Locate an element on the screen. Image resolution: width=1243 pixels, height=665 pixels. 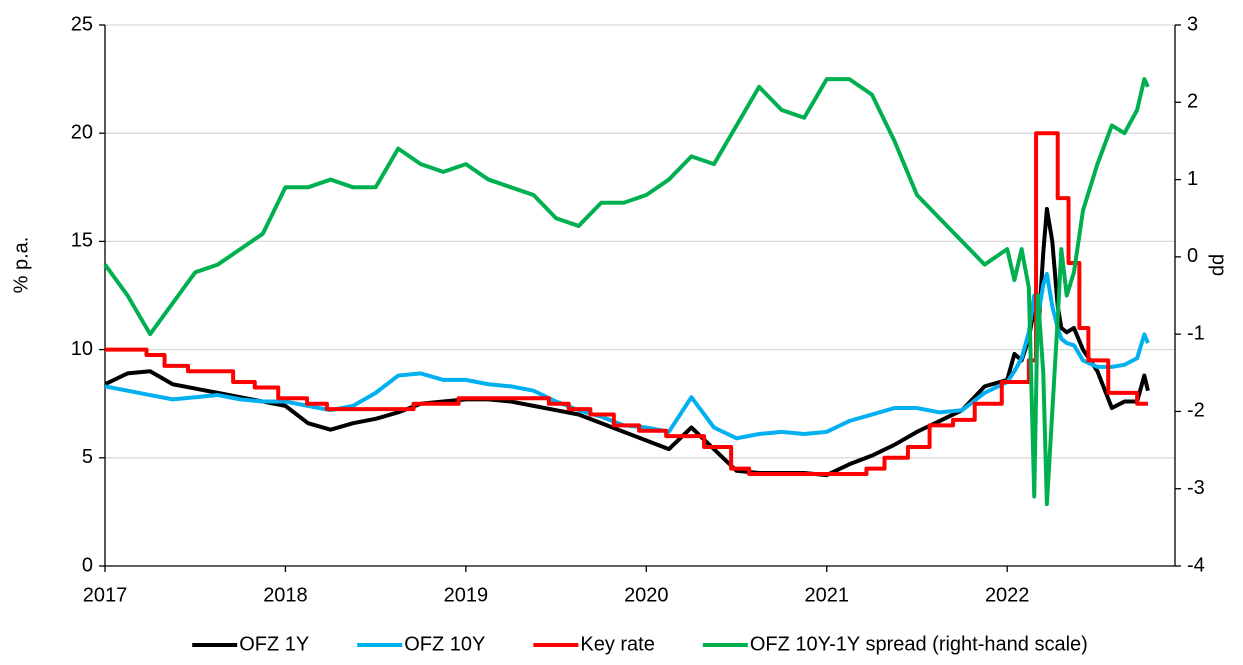
y-axis-label: % p.a. is located at coordinates (21, 265).